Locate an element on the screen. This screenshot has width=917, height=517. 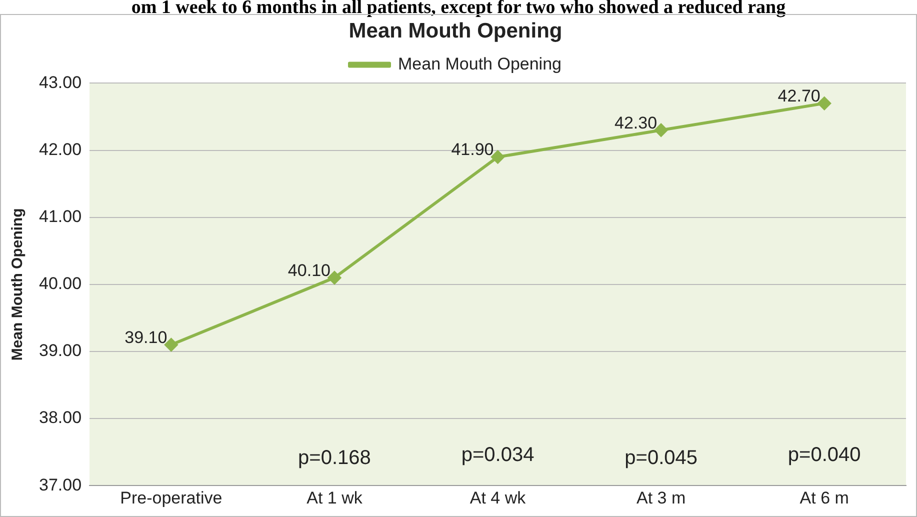
legend-label: Mean Mouth Opening is located at coordinates (480, 64).